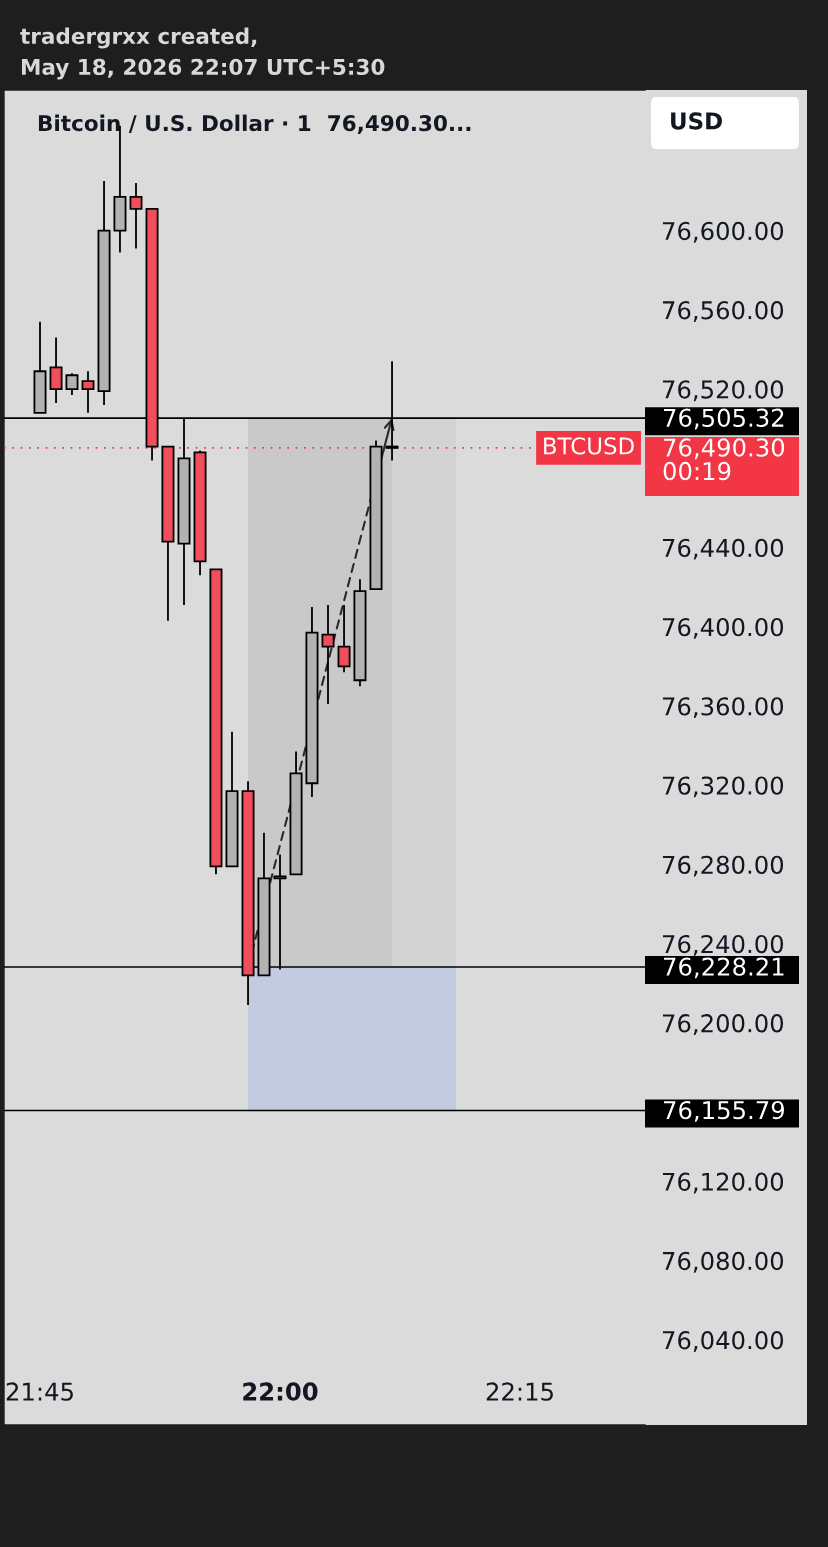 This screenshot has height=1547, width=828. Describe the element at coordinates (519, 1391) in the screenshot. I see `x-tick-label: 22:15` at that location.